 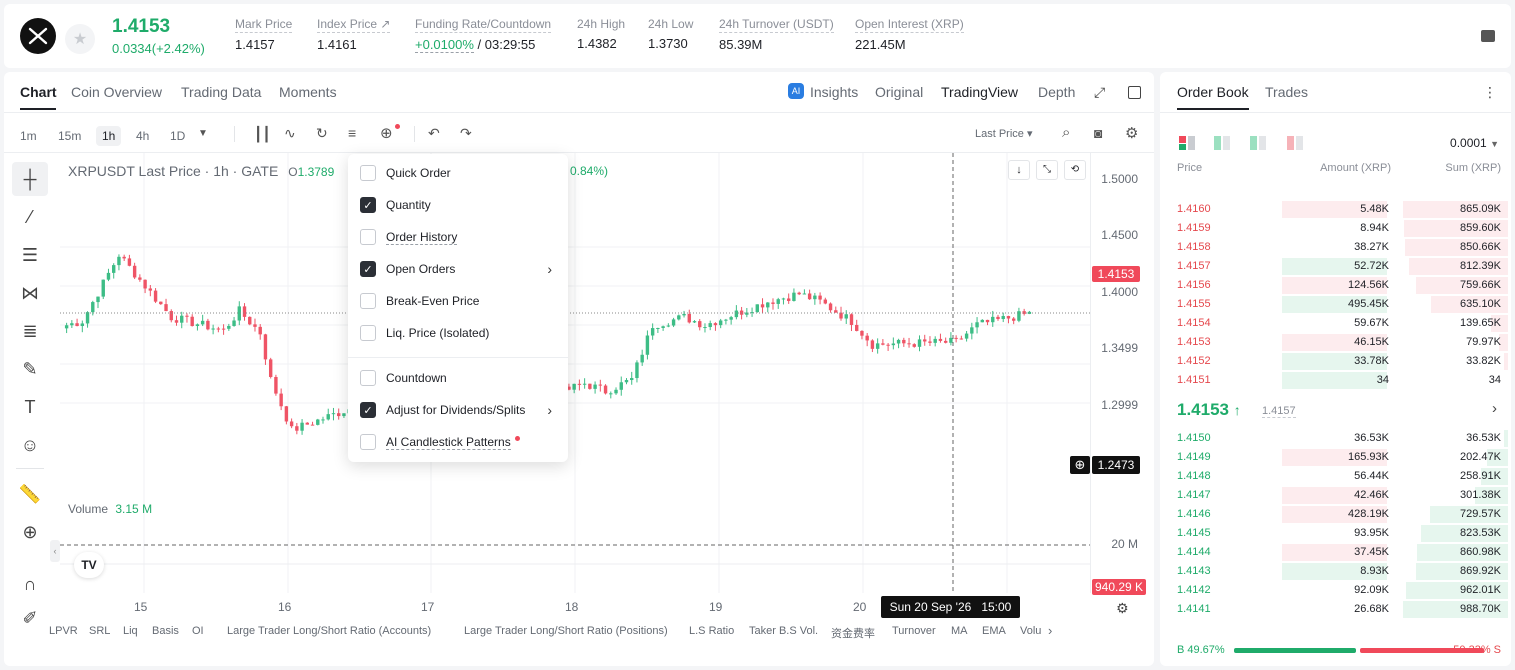 I want to click on indicator-oi: OI, so click(x=198, y=631).